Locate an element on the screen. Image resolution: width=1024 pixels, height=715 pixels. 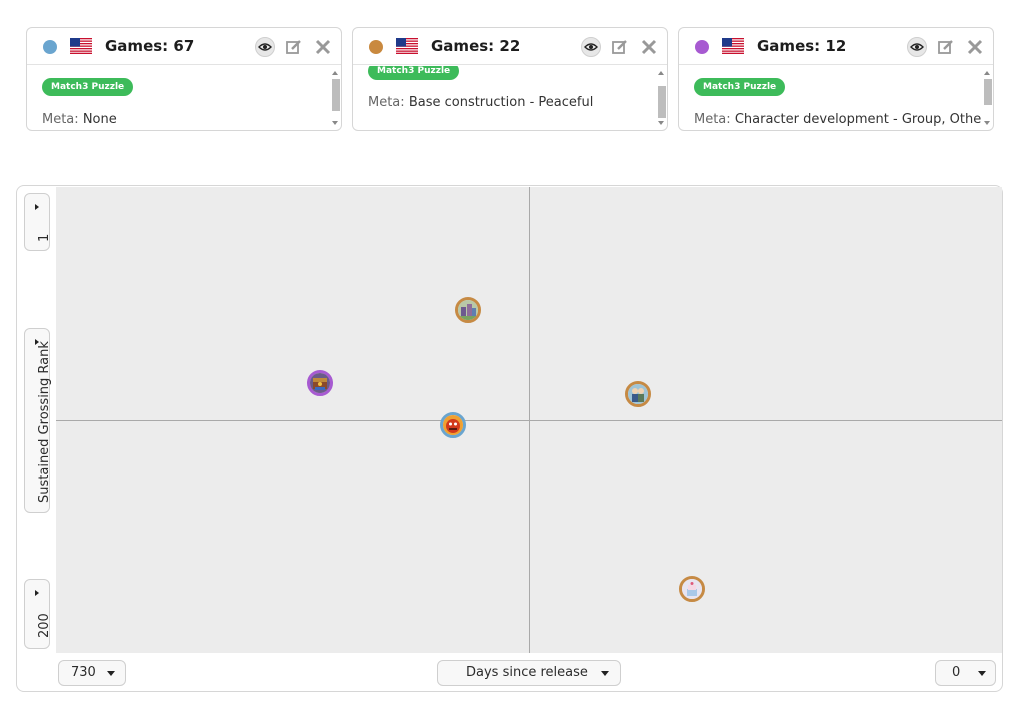
games-count: Games: 12 is located at coordinates (802, 46).